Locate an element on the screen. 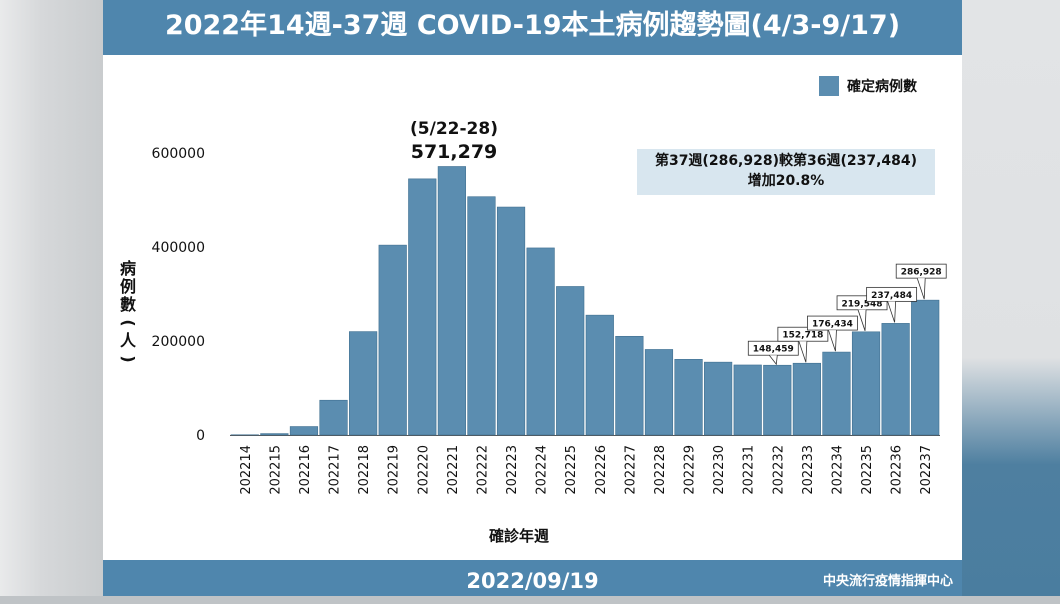 The image size is (1060, 604). x-tick-label: 202235 is located at coordinates (867, 470).